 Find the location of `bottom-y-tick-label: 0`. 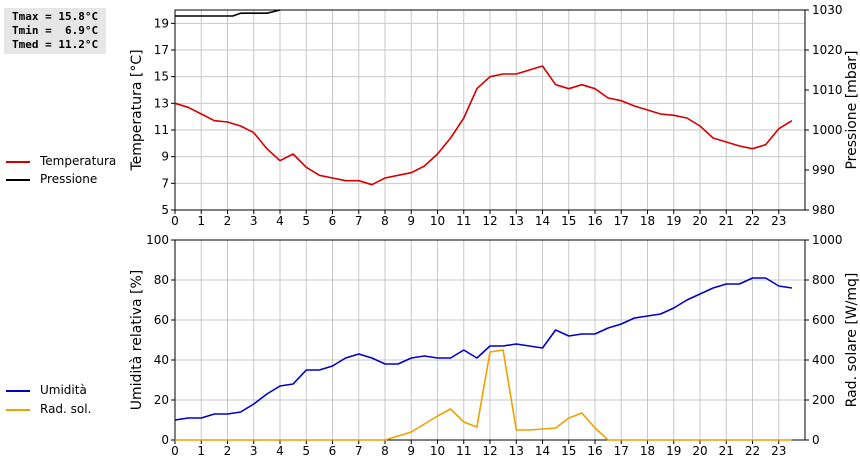

bottom-y-tick-label: 0 is located at coordinates (165, 440).